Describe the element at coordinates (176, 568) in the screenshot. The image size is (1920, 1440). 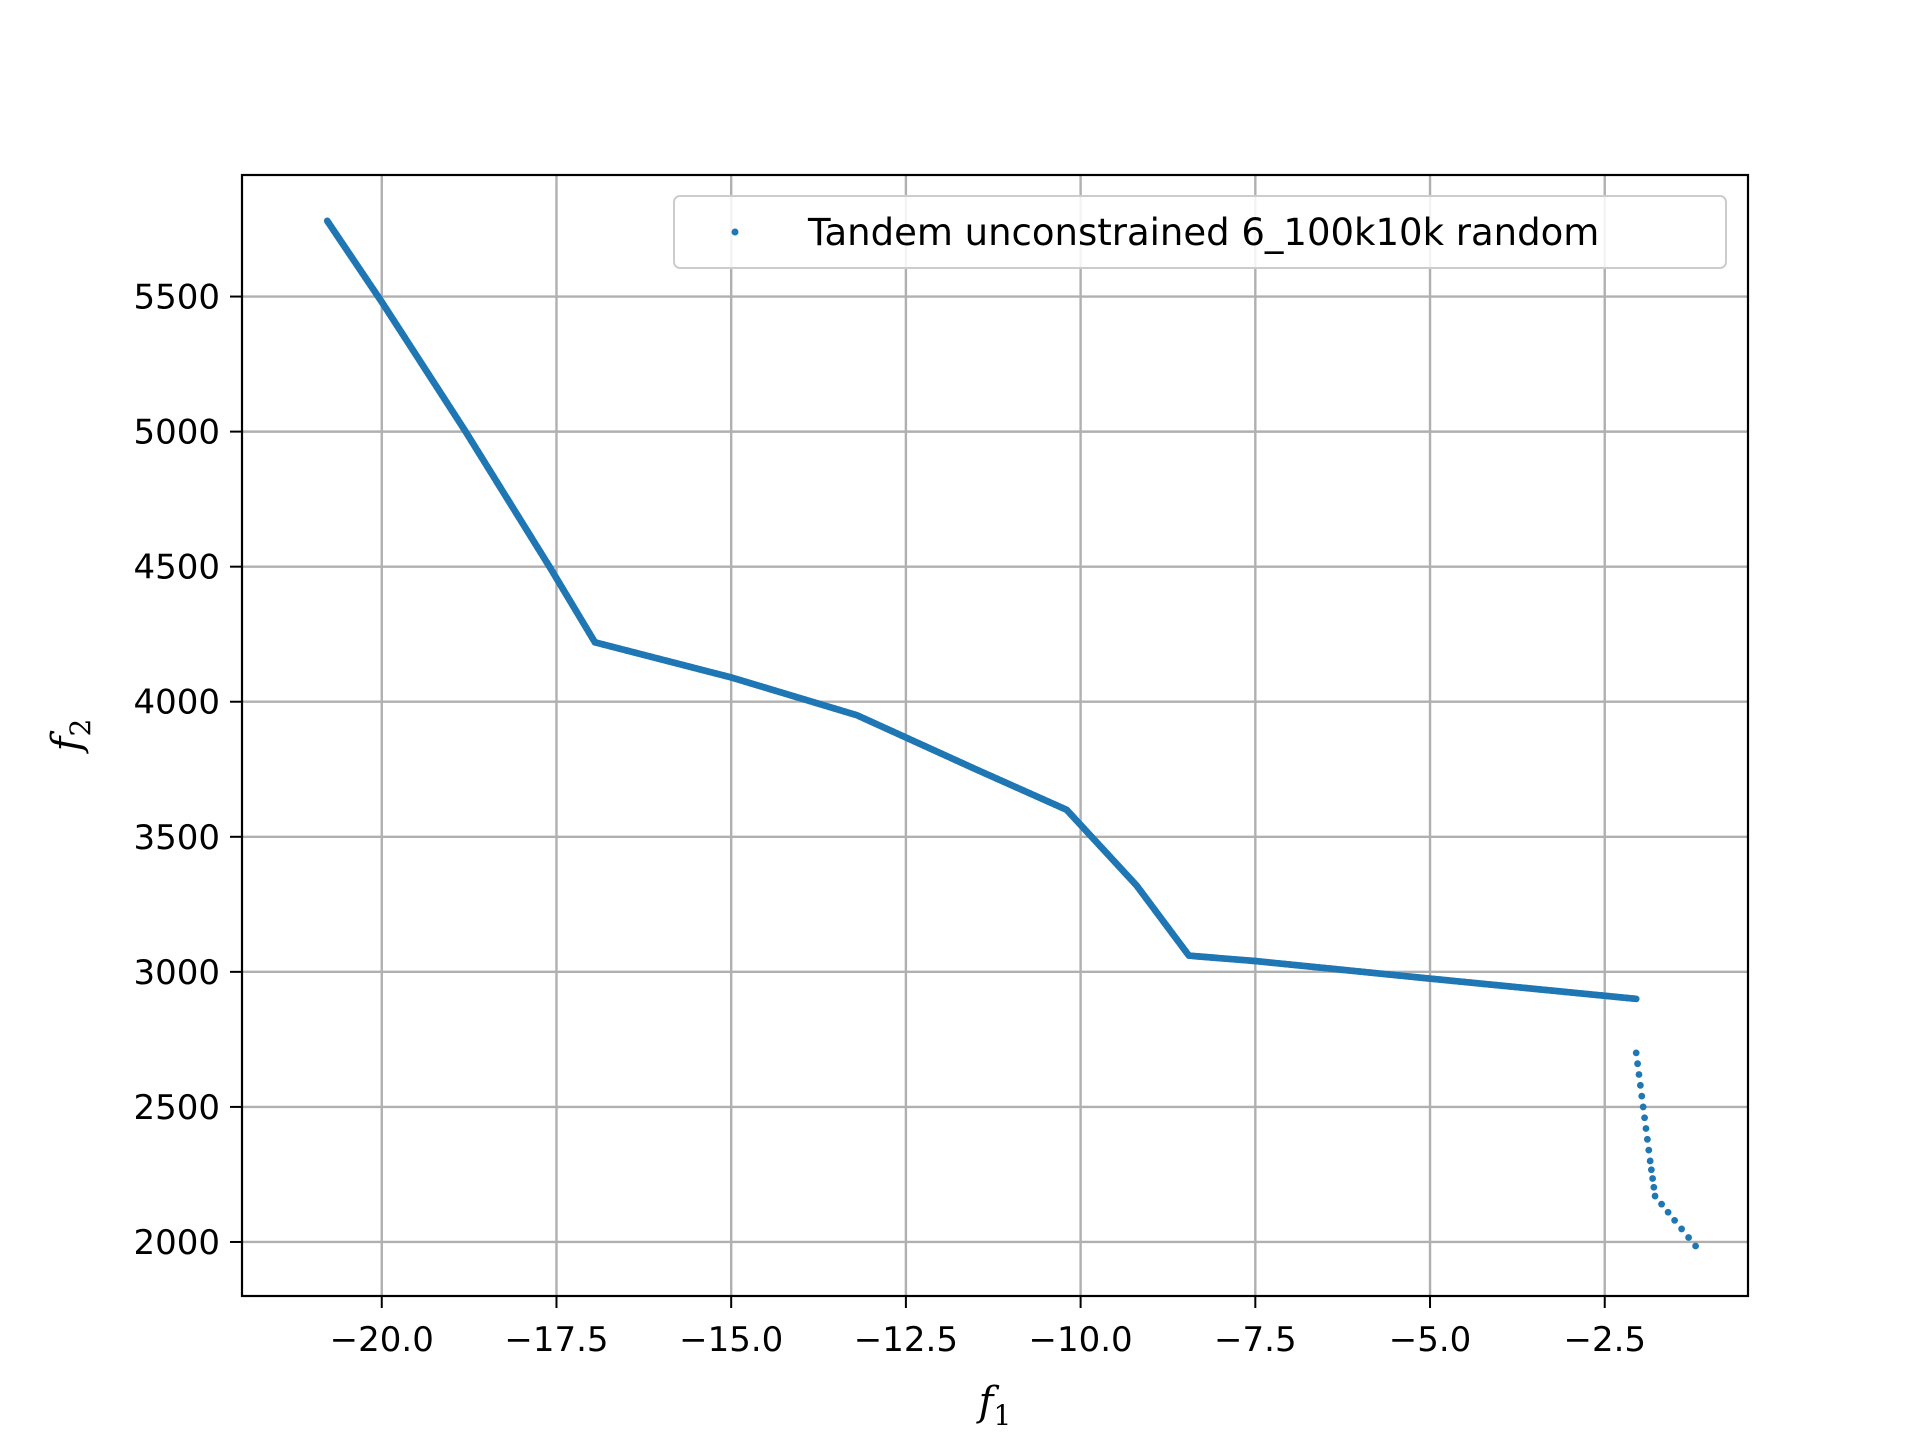
I see `y-tick-label: 4500` at that location.